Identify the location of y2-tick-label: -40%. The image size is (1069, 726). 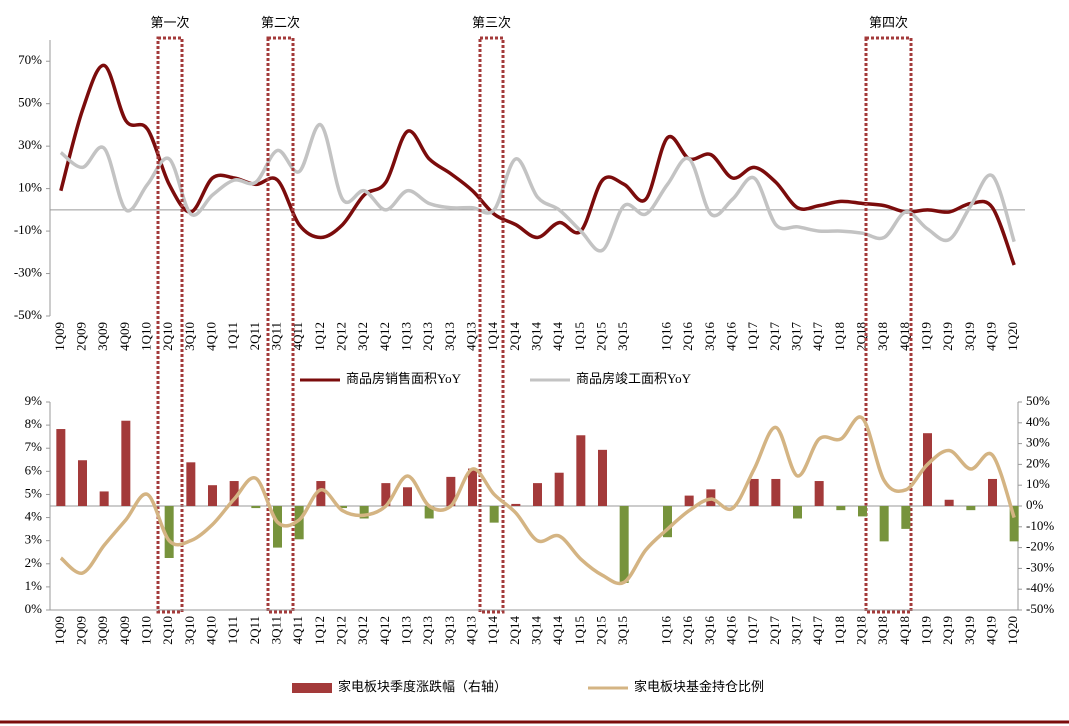
(1040, 587).